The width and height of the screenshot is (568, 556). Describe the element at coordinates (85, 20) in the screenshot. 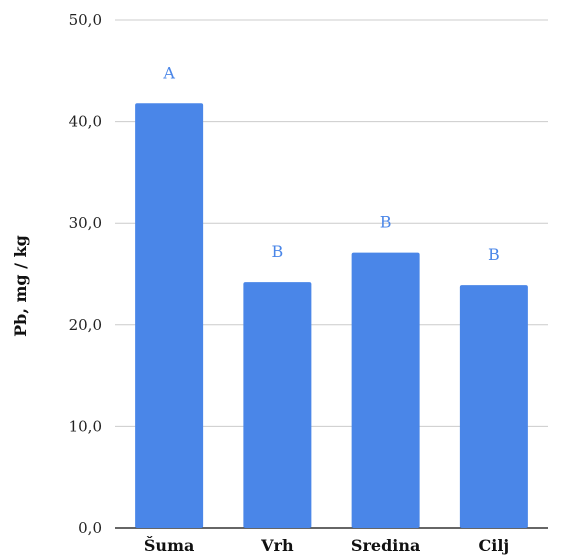

I see `y-tick-label: 50,0` at that location.